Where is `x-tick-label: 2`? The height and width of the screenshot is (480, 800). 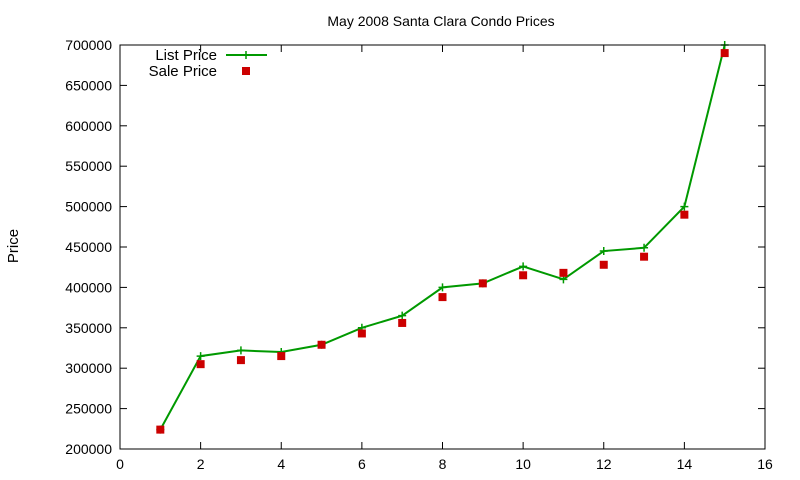
x-tick-label: 2 is located at coordinates (201, 464).